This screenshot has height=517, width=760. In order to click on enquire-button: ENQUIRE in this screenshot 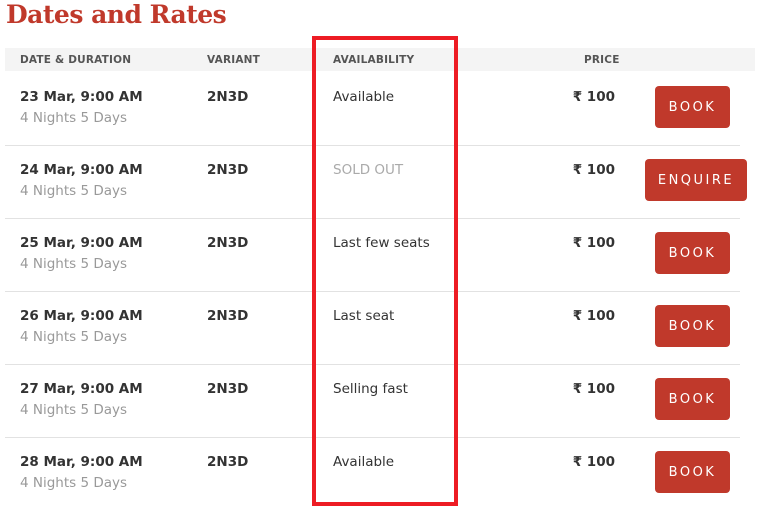, I will do `click(696, 180)`.